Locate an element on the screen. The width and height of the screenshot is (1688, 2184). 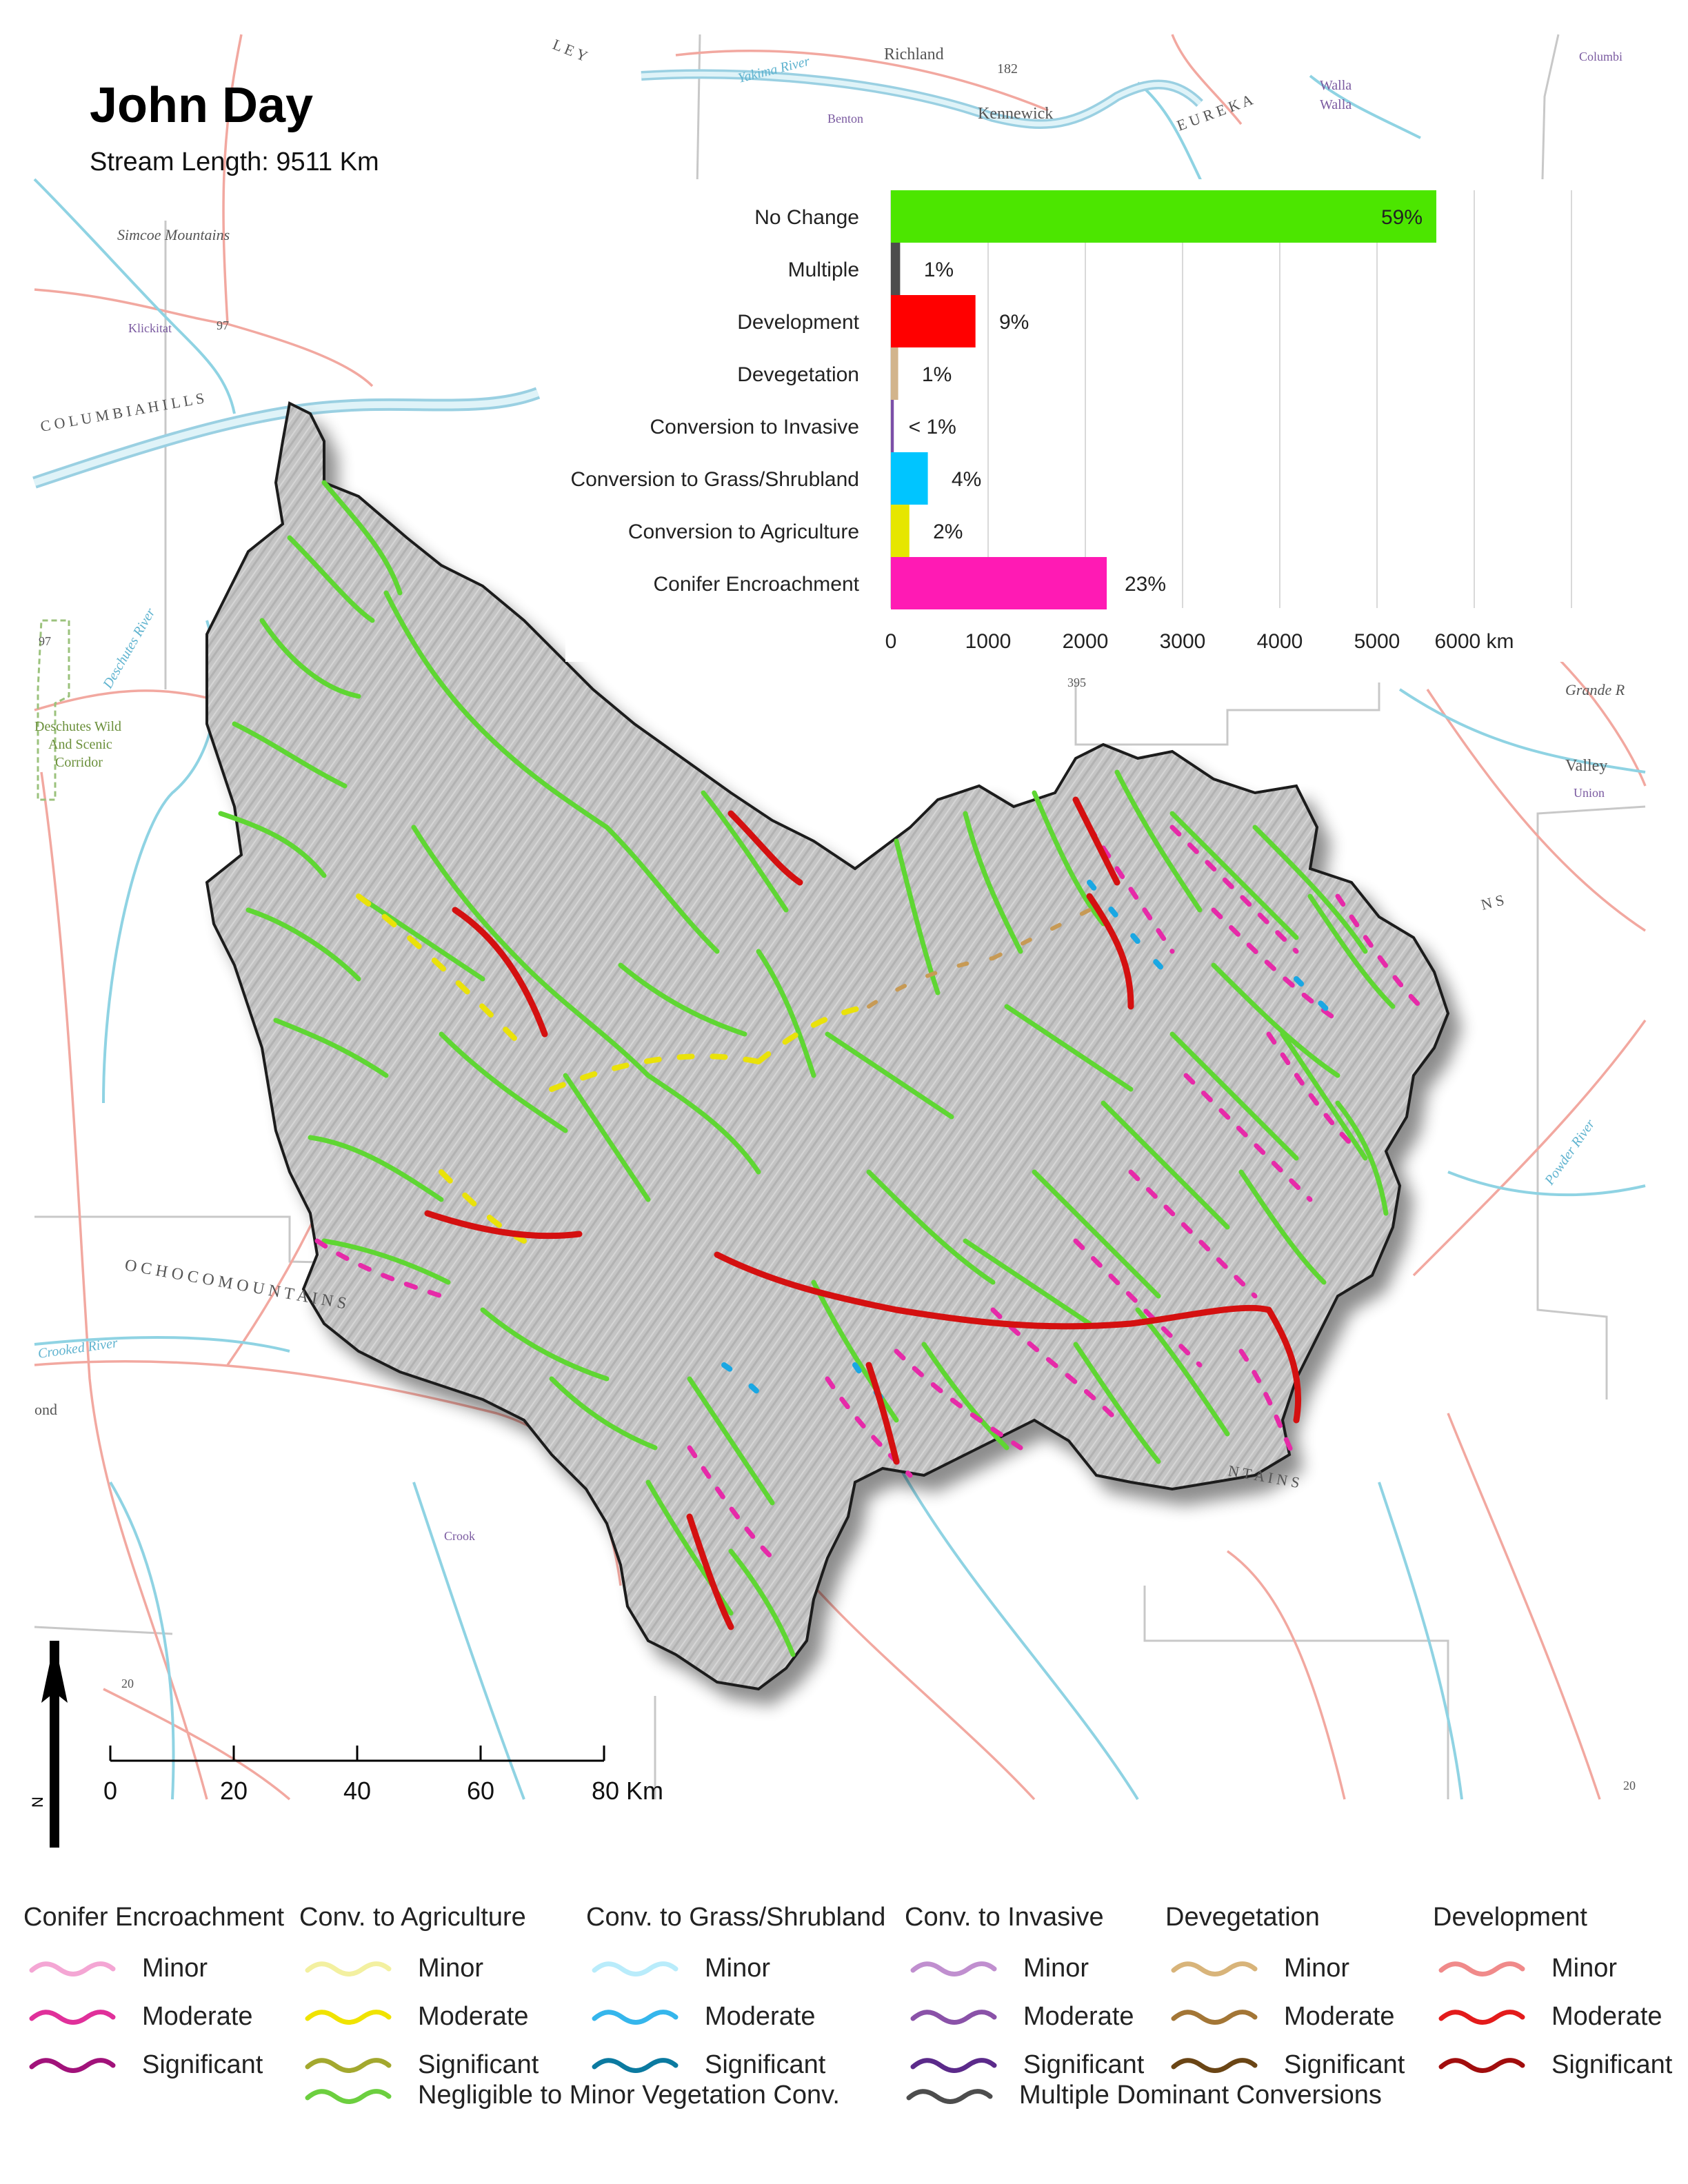
legend-group-title: Devegetation is located at coordinates (1242, 1918).